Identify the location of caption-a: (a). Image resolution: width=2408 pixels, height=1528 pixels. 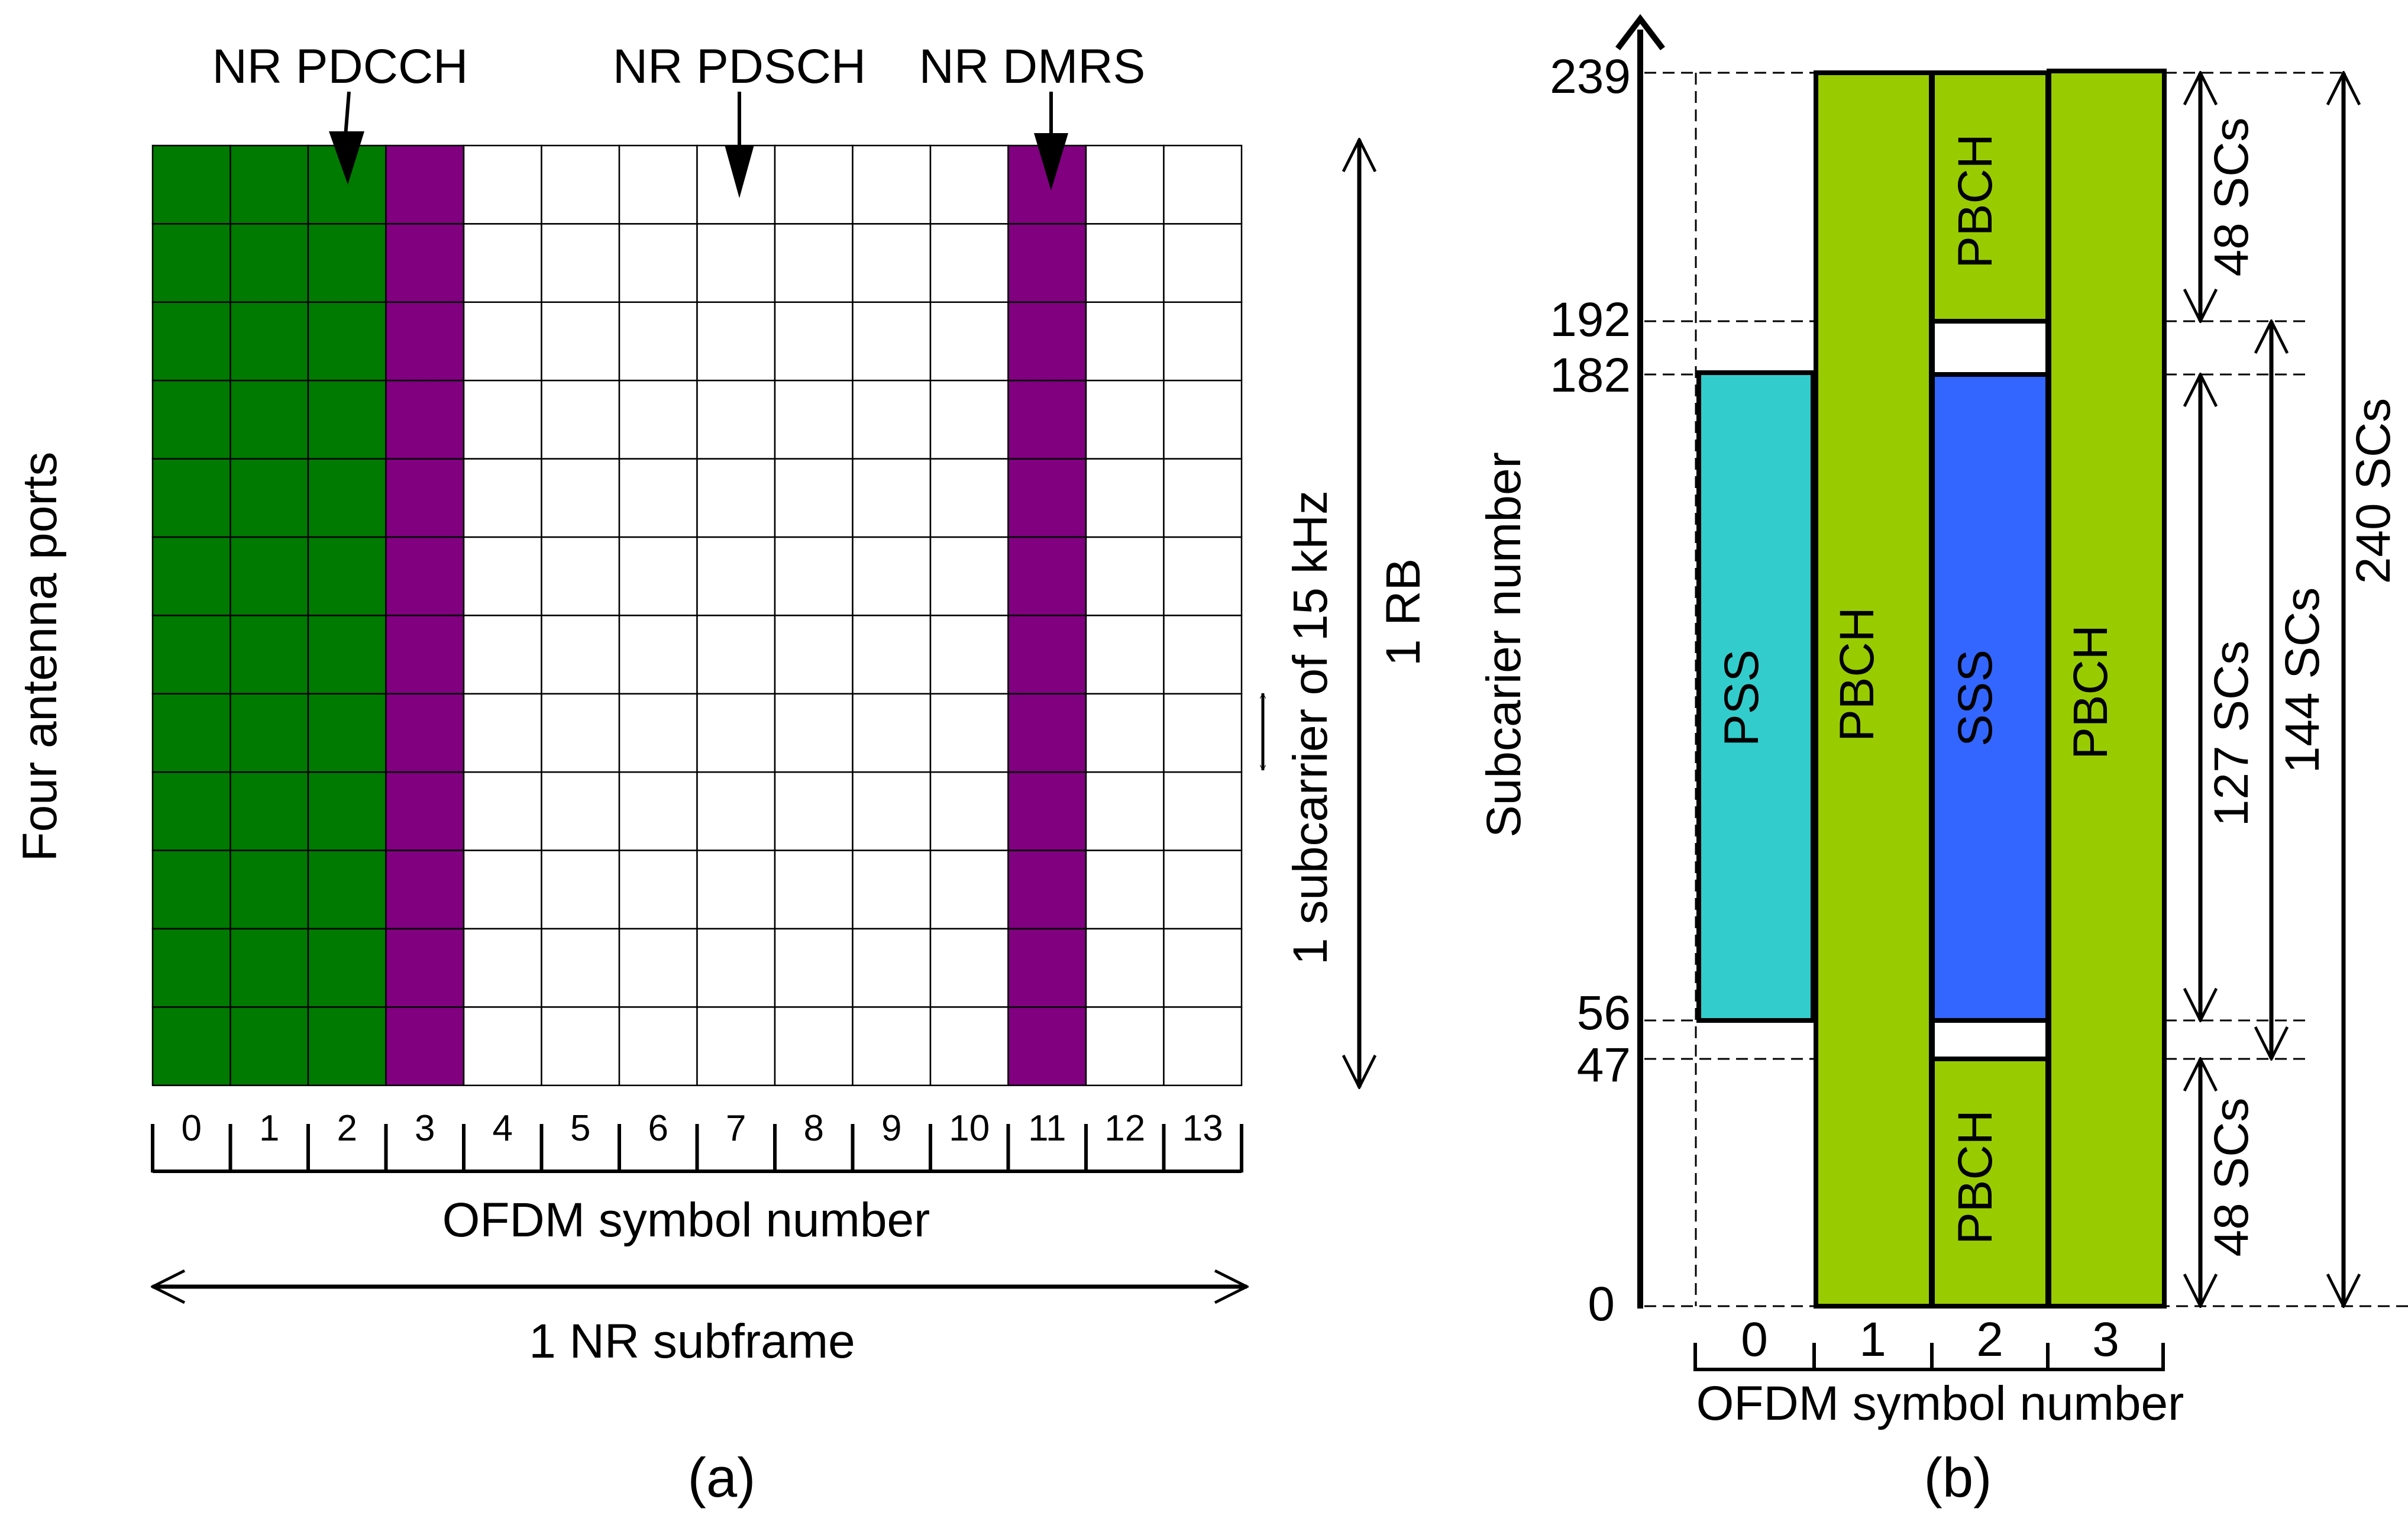
(722, 1477).